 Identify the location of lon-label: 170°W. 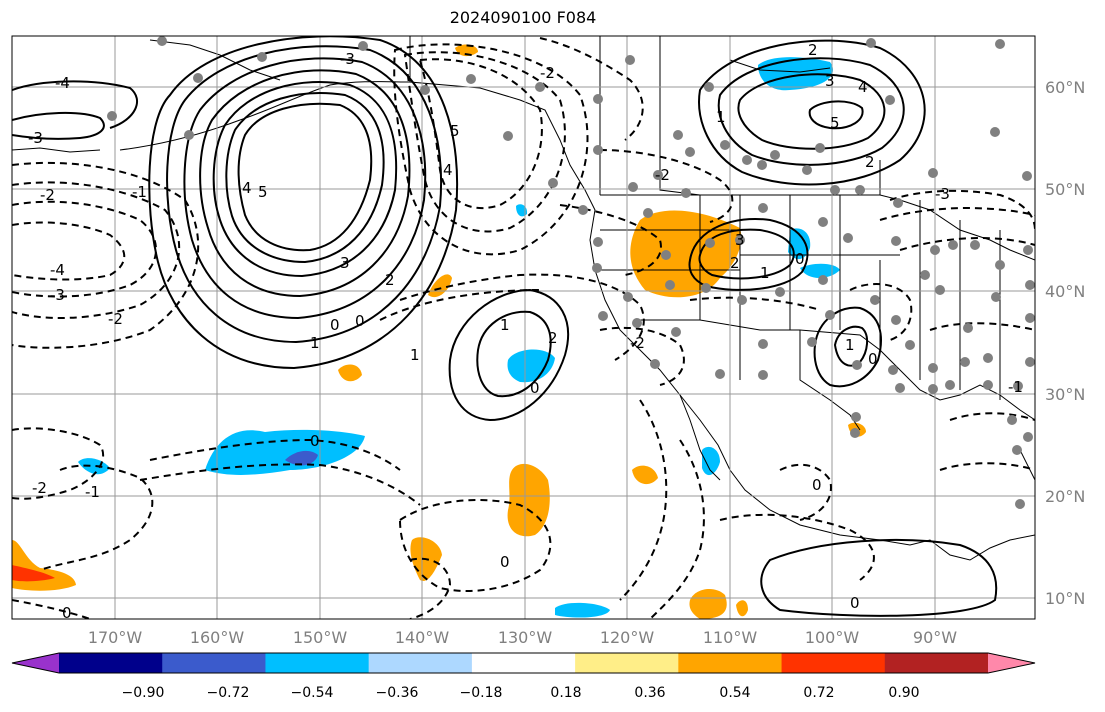
(115, 637).